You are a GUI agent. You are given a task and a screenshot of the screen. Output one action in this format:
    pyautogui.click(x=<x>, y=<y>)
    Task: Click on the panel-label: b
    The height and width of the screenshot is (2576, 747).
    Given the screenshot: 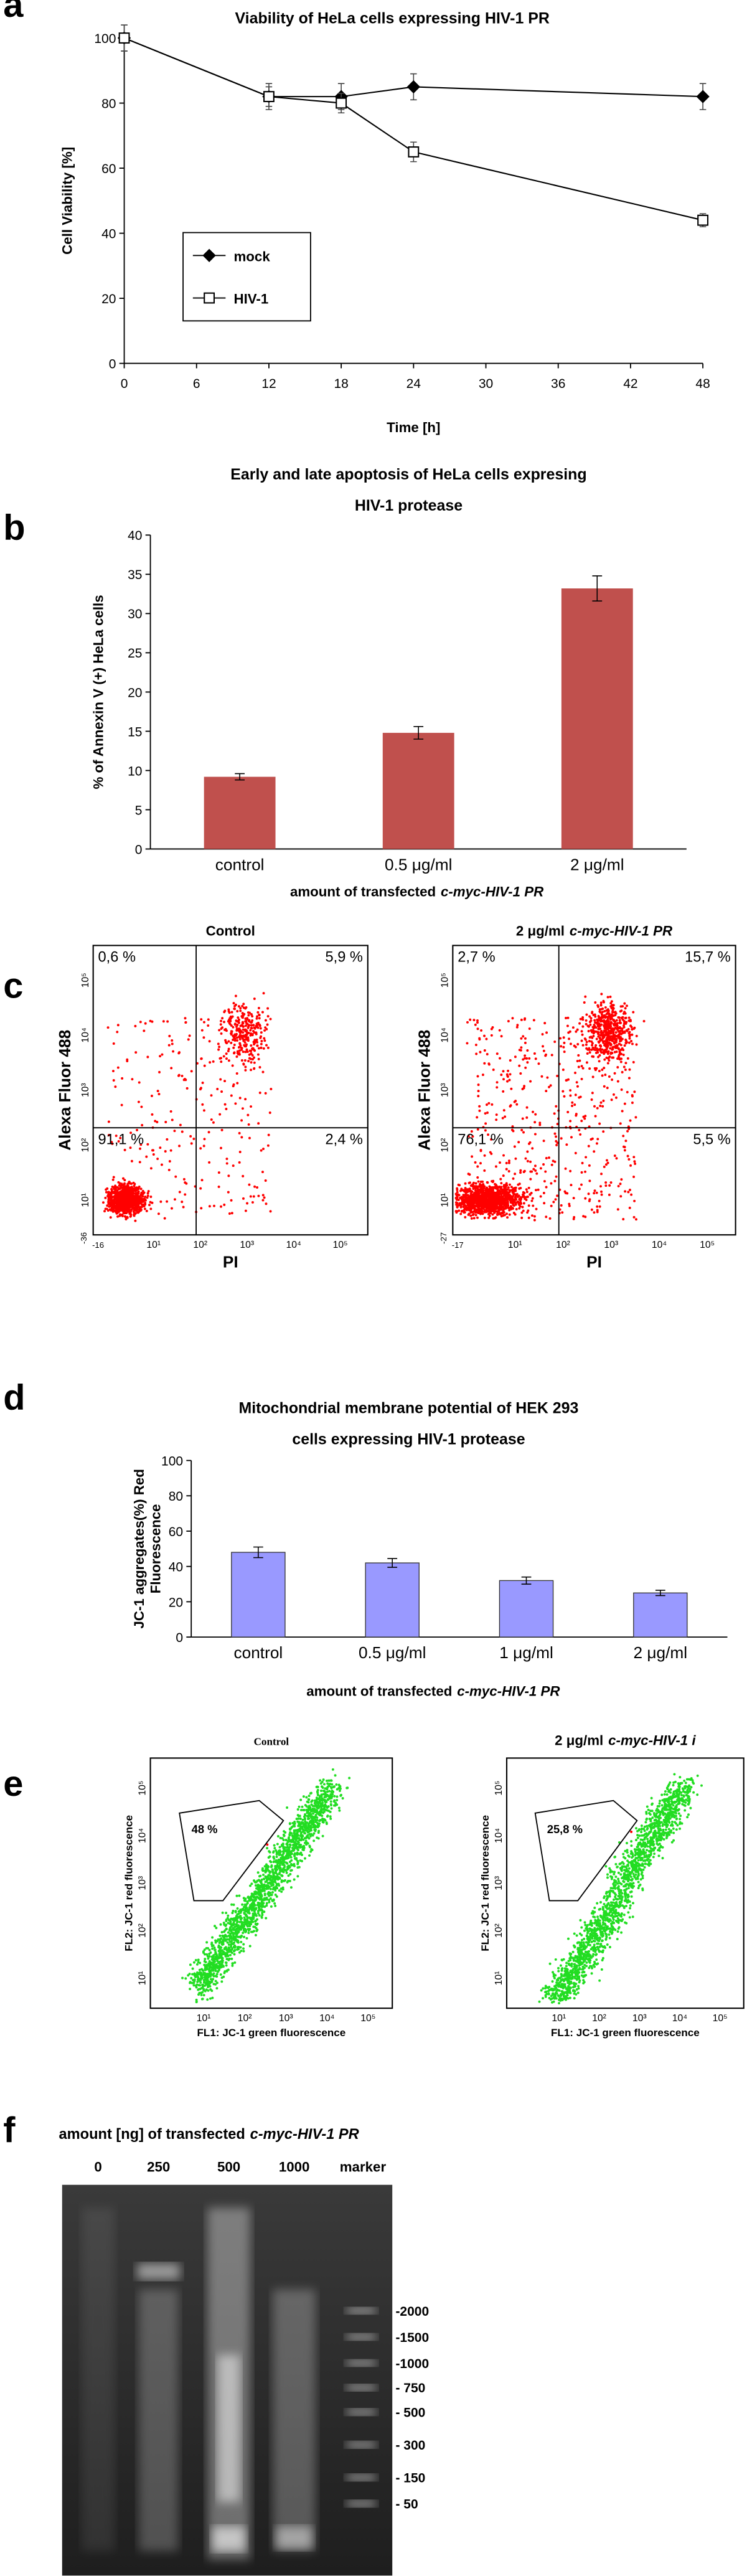 What is the action you would take?
    pyautogui.click(x=14, y=528)
    